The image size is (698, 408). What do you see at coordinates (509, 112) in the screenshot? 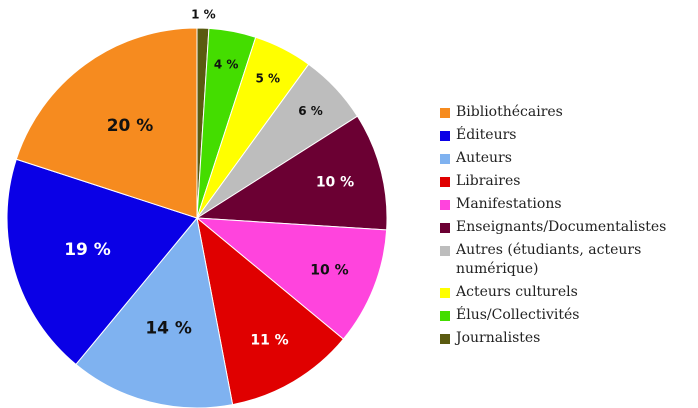
I see `legend-label: Bibliothécaires` at bounding box center [509, 112].